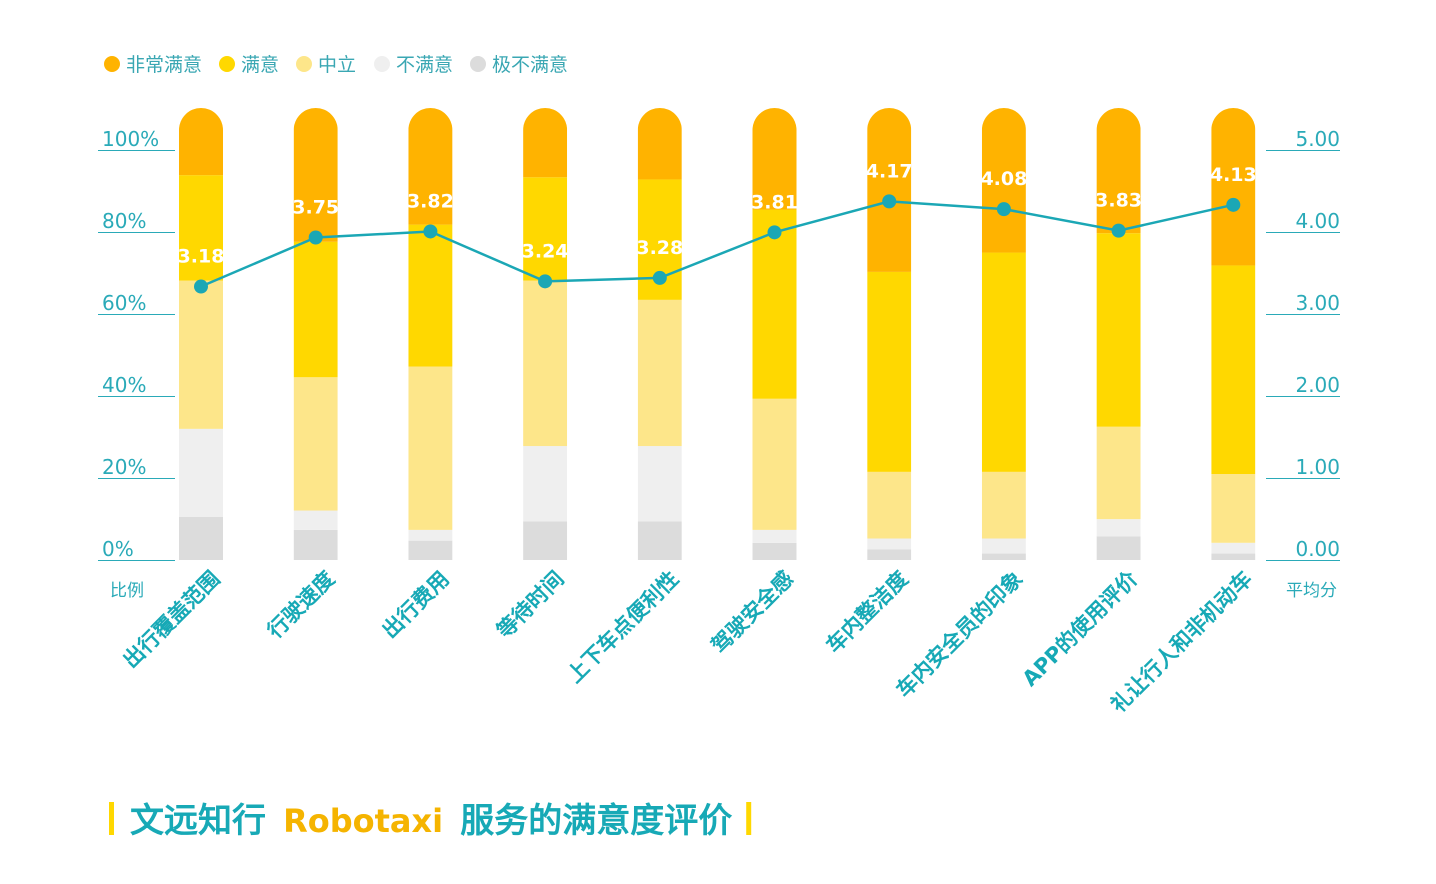 This screenshot has width=1436, height=884. I want to click on left-tick-label: 20%, so click(124, 467).